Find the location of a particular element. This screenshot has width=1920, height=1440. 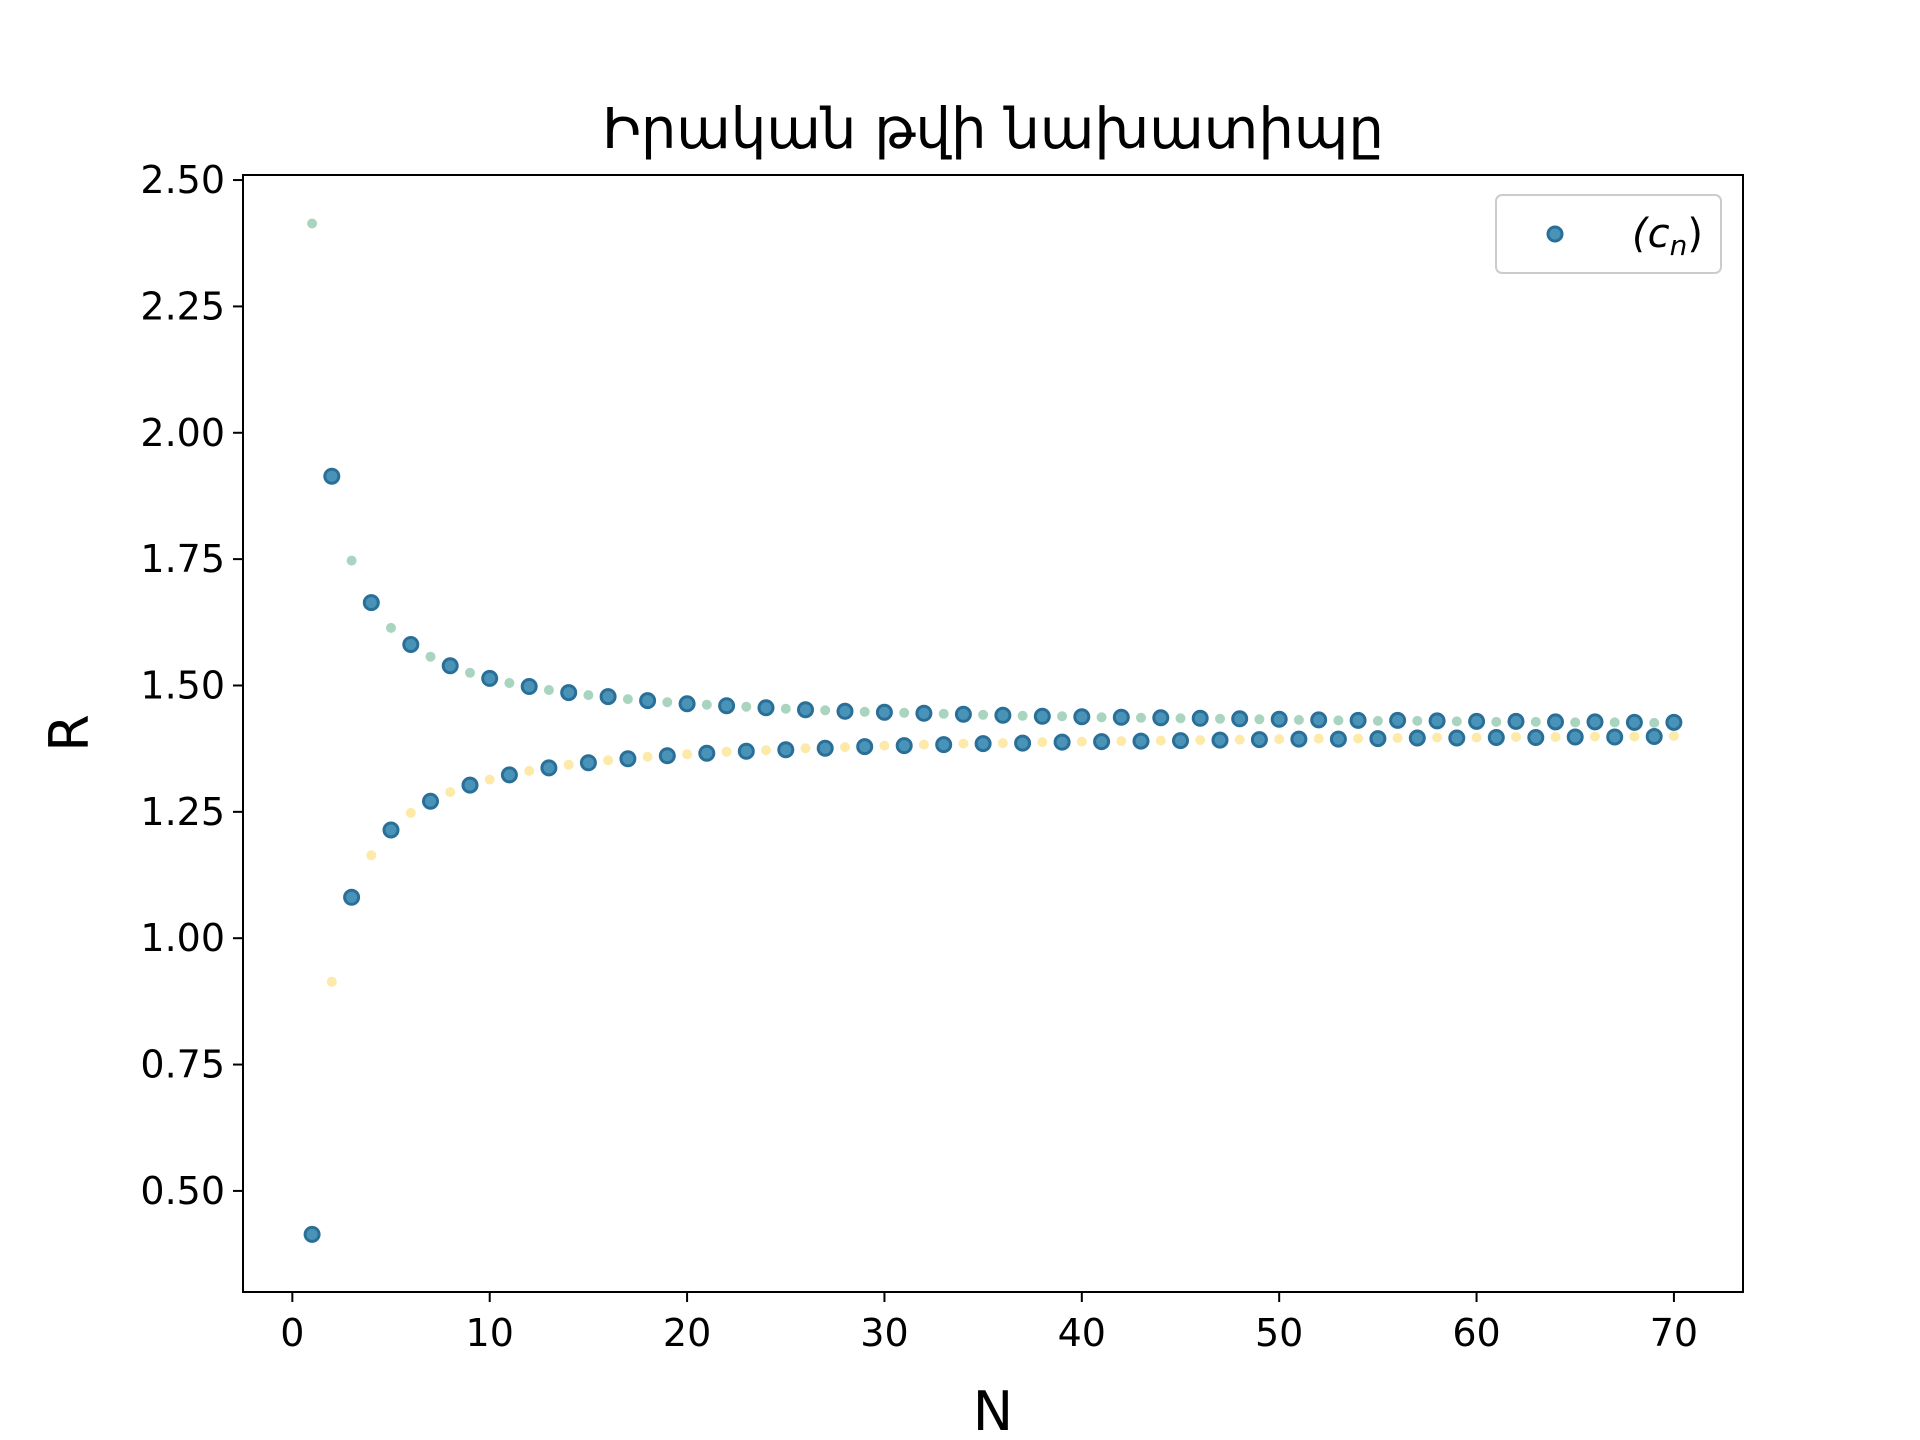

legend-label-end: ) is located at coordinates (1695, 234).